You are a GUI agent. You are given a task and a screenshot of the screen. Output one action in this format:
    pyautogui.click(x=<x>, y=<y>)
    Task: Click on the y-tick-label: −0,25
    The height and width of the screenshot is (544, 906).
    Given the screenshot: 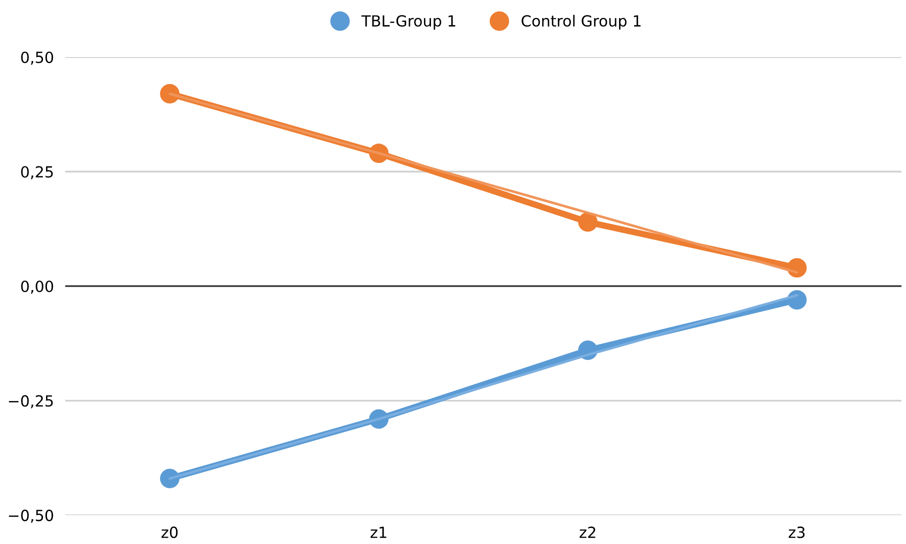 What is the action you would take?
    pyautogui.click(x=30, y=401)
    